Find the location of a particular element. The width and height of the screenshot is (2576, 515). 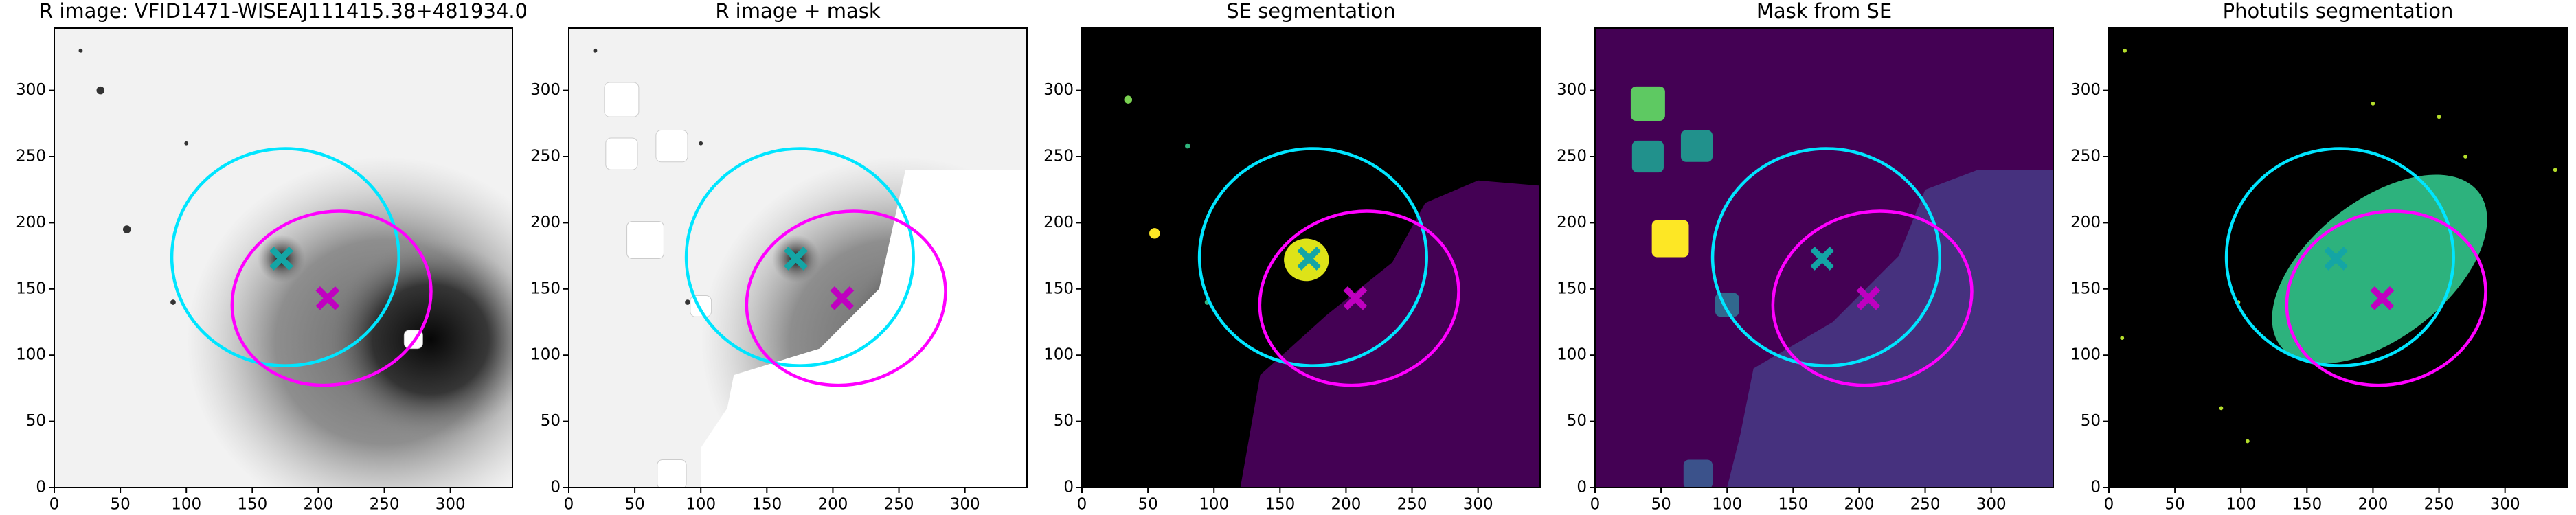

panel-title: SE segmentation is located at coordinates (1310, 11).